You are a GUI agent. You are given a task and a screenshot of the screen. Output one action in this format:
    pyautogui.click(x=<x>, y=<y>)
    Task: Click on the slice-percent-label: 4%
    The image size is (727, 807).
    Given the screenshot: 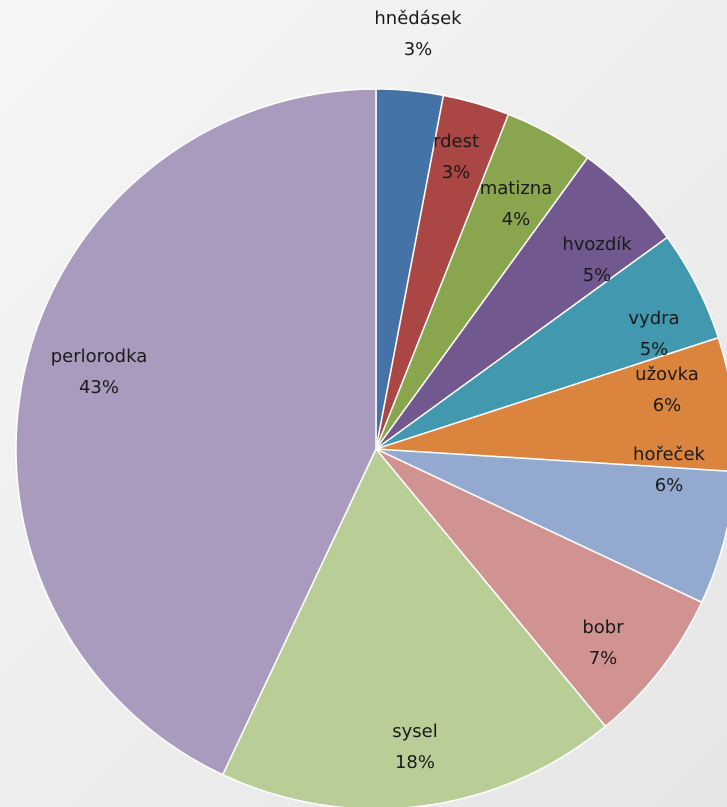 What is the action you would take?
    pyautogui.click(x=516, y=219)
    